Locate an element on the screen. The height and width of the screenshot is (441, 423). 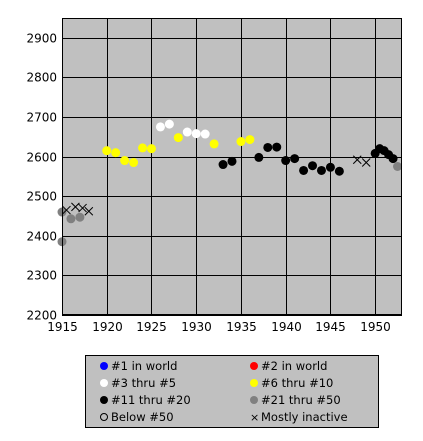
y-axis-ticks: 2200 2300 2400 2500 2600 2700 2800 2900 is located at coordinates (41, 177).